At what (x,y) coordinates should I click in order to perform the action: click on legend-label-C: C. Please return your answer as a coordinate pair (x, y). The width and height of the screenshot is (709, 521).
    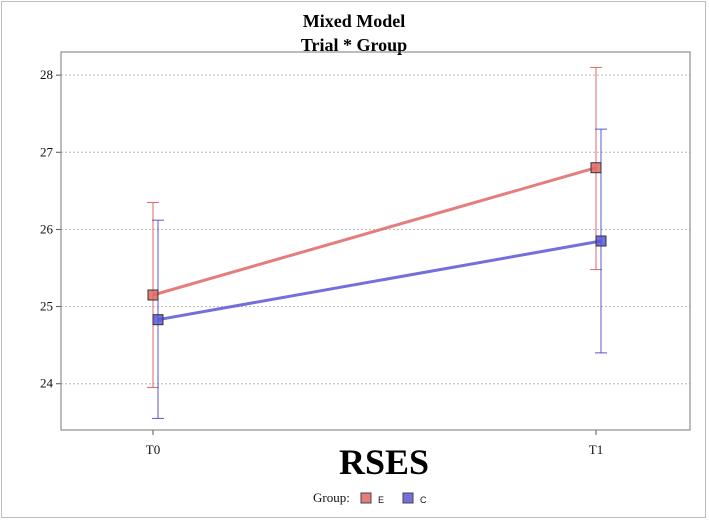
    Looking at the image, I should click on (423, 500).